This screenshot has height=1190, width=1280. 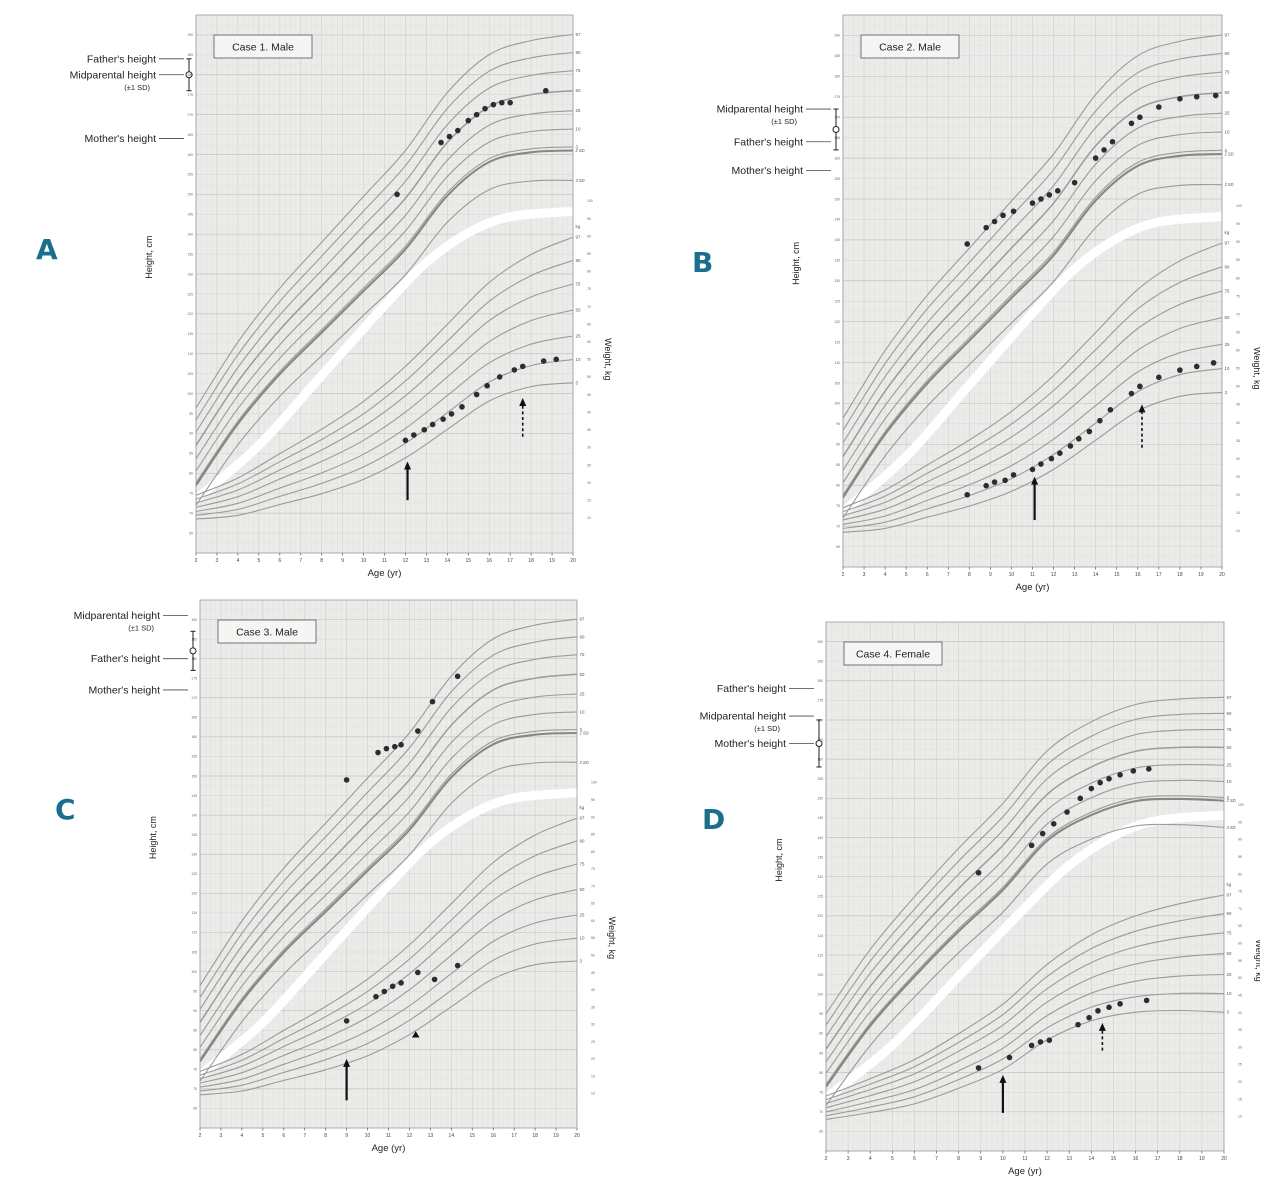 I want to click on weight-axis-title: Weight, kg, so click(x=608, y=359).